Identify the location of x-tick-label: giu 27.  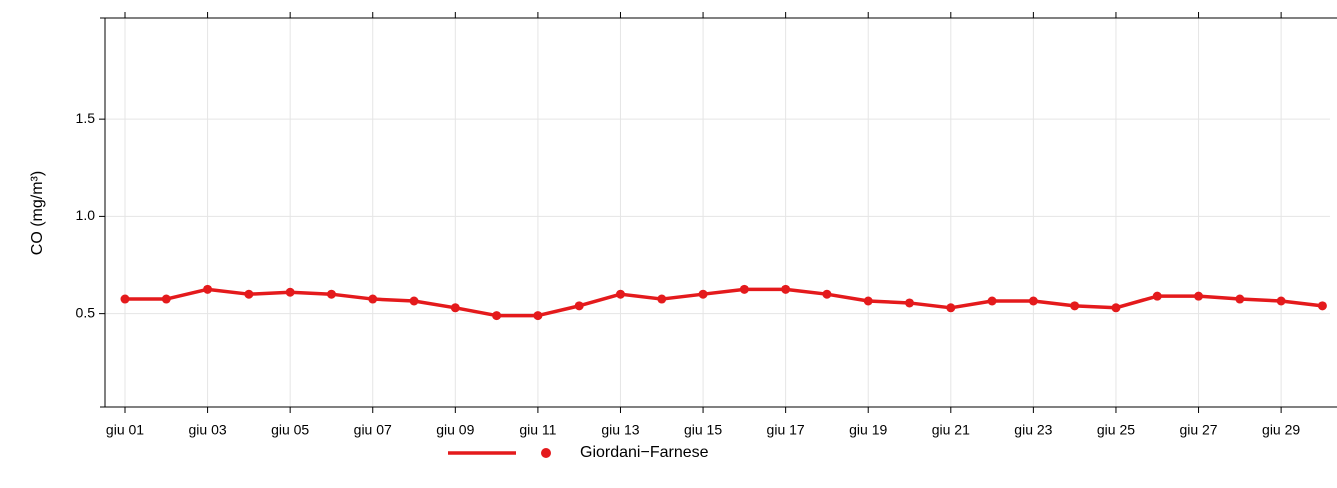
(1198, 430).